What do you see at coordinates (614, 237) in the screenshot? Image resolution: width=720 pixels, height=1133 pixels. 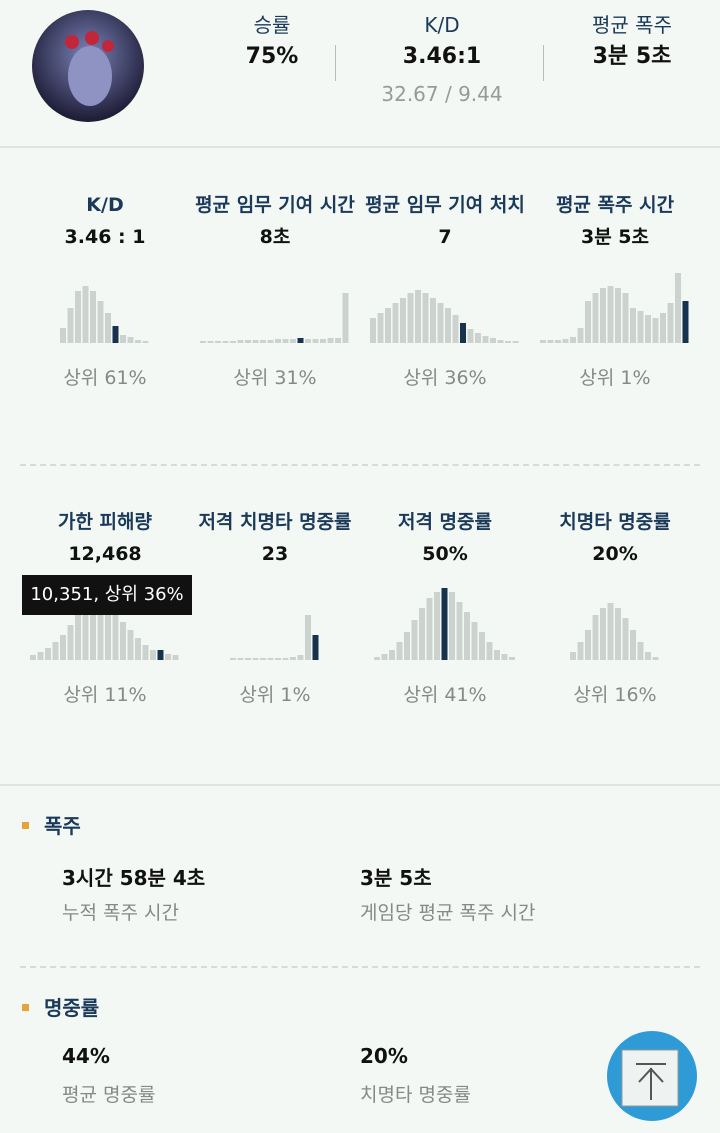 I see `card-value: 3분 5초` at bounding box center [614, 237].